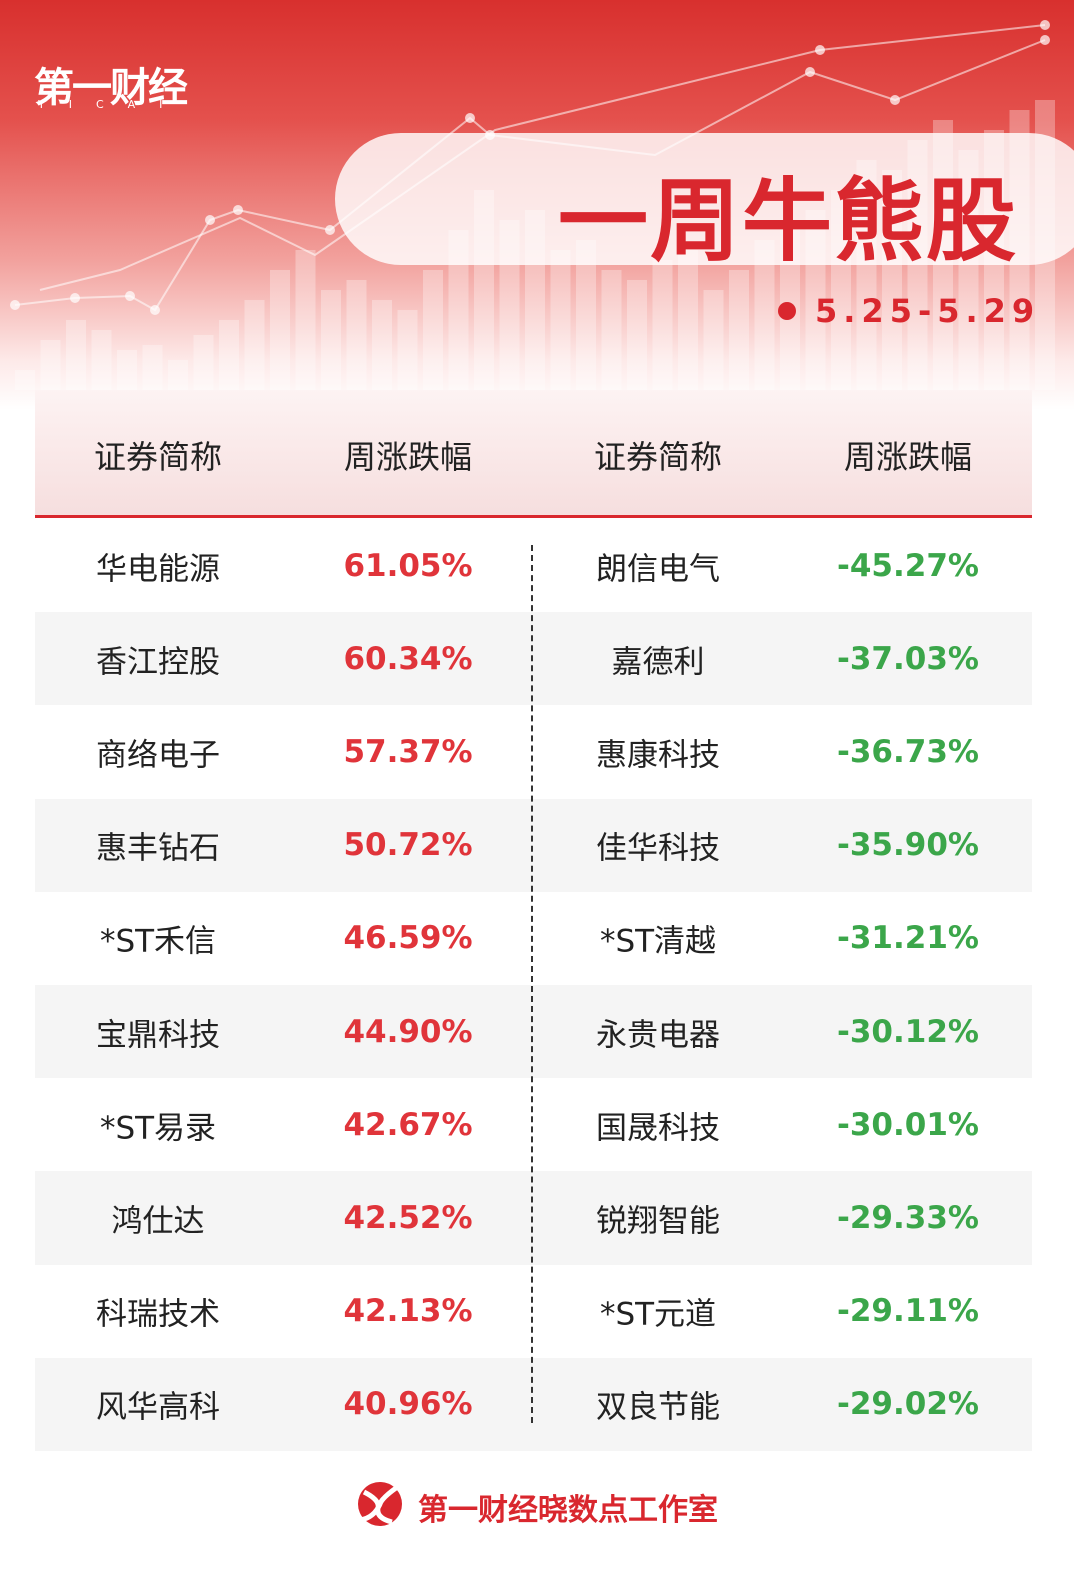 Image resolution: width=1074 pixels, height=1578 pixels. What do you see at coordinates (408, 1031) in the screenshot?
I see `change-cell: 44.90%` at bounding box center [408, 1031].